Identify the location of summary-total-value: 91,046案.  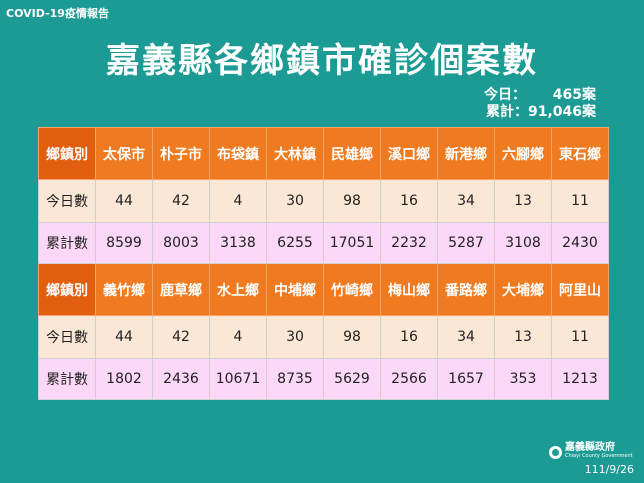
(561, 112).